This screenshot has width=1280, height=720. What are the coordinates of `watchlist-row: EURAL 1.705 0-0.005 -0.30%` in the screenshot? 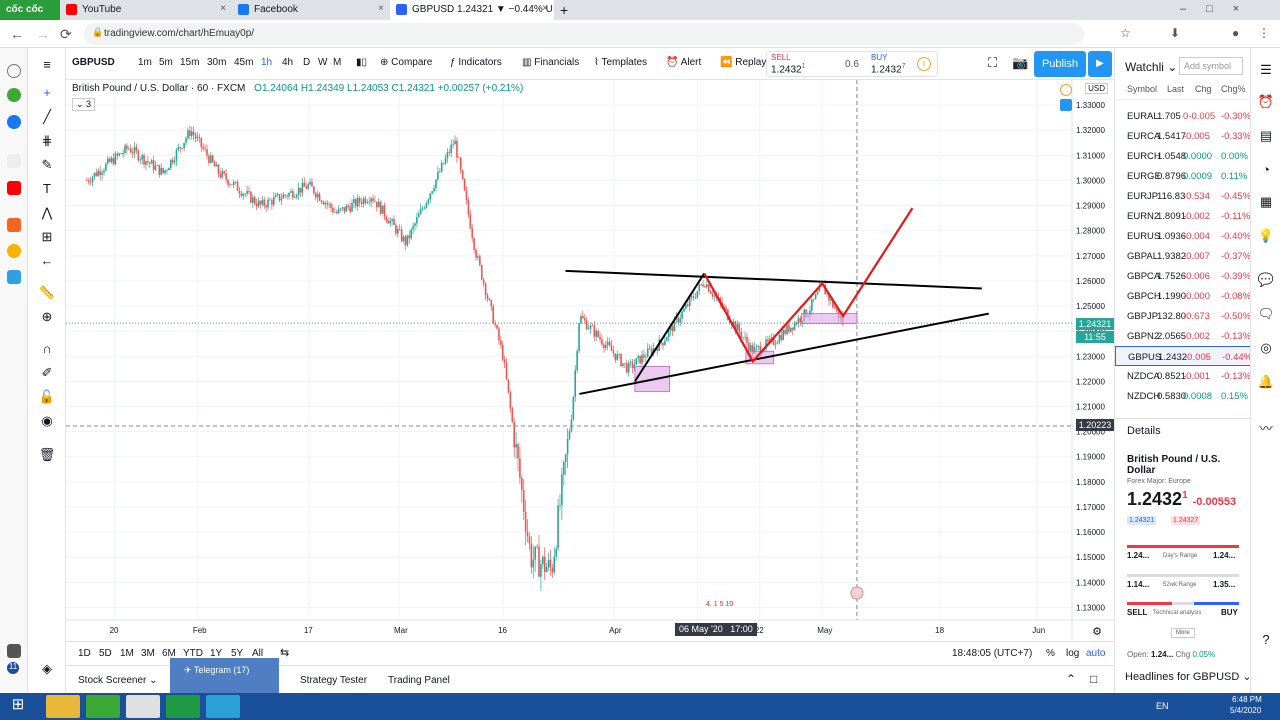 It's located at (1183, 116).